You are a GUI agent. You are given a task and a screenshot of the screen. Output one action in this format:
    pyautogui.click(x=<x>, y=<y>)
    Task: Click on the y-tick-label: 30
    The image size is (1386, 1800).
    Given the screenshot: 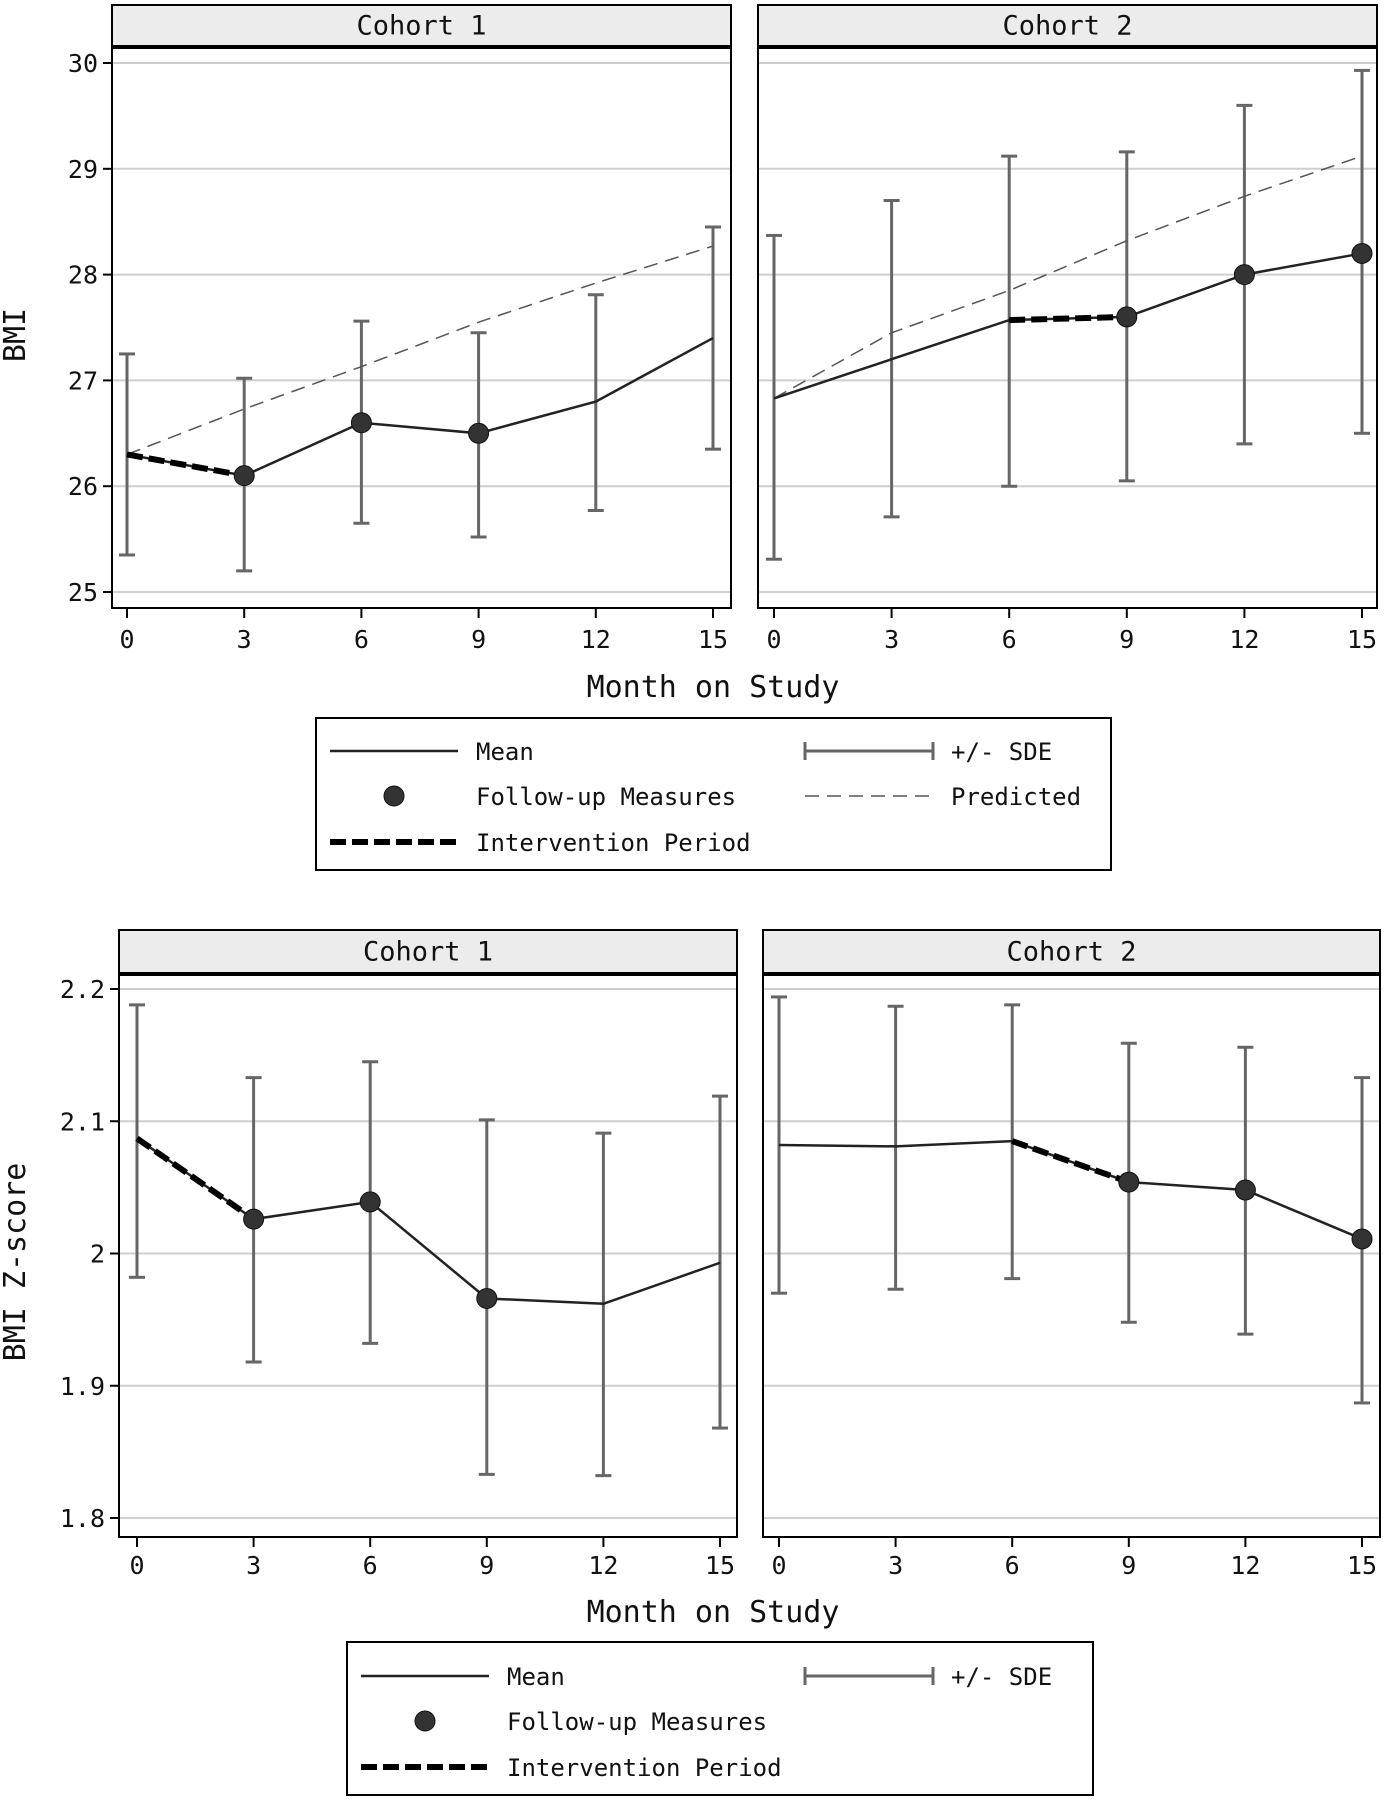 What is the action you would take?
    pyautogui.click(x=83, y=63)
    